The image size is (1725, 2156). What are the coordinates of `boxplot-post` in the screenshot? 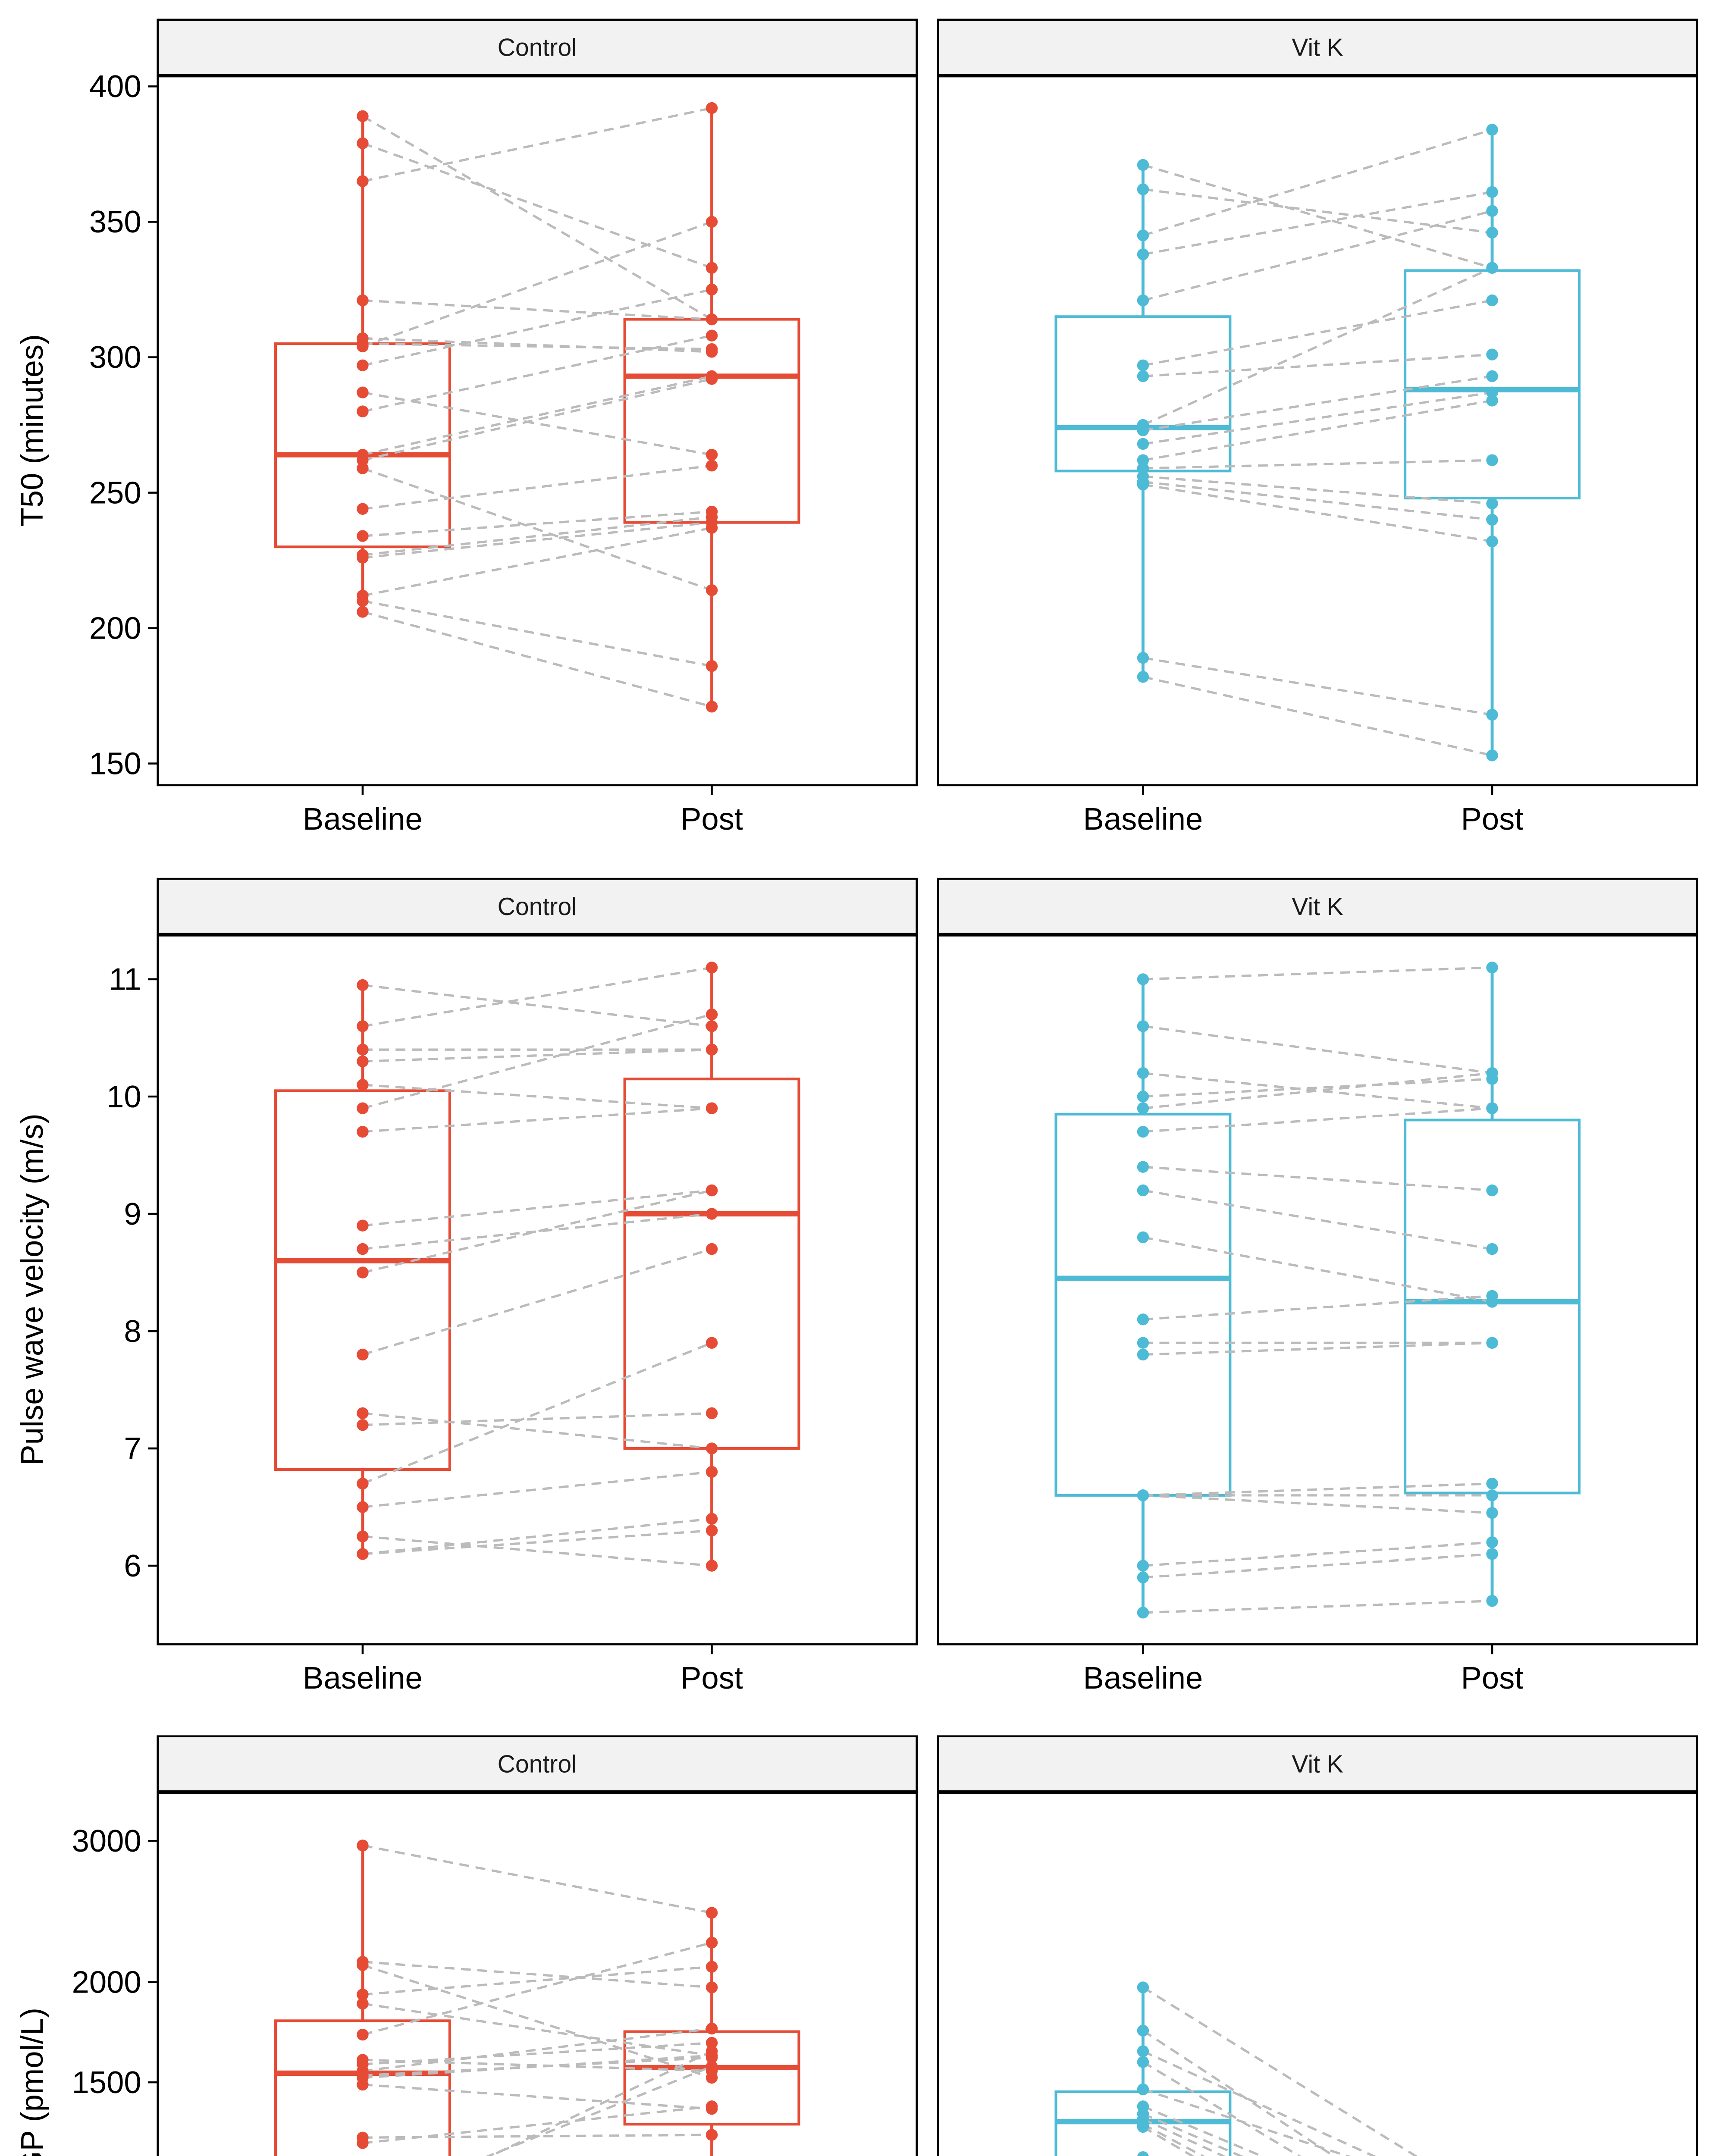 It's located at (712, 407).